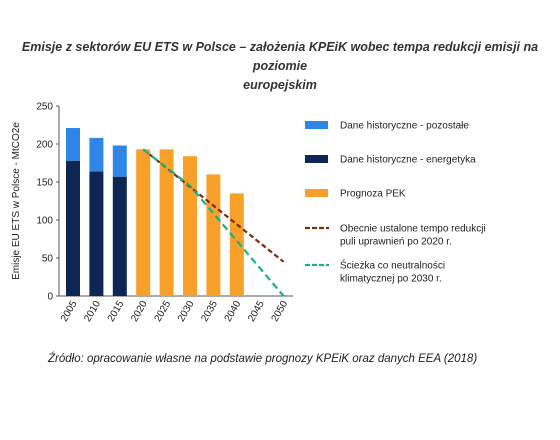 The height and width of the screenshot is (440, 560). Describe the element at coordinates (44, 145) in the screenshot. I see `y-tick-label: 200` at that location.